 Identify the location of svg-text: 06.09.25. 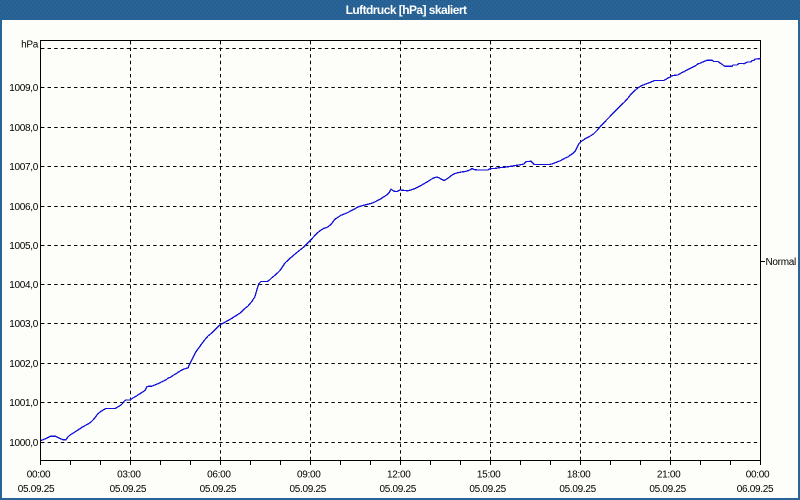
(755, 489).